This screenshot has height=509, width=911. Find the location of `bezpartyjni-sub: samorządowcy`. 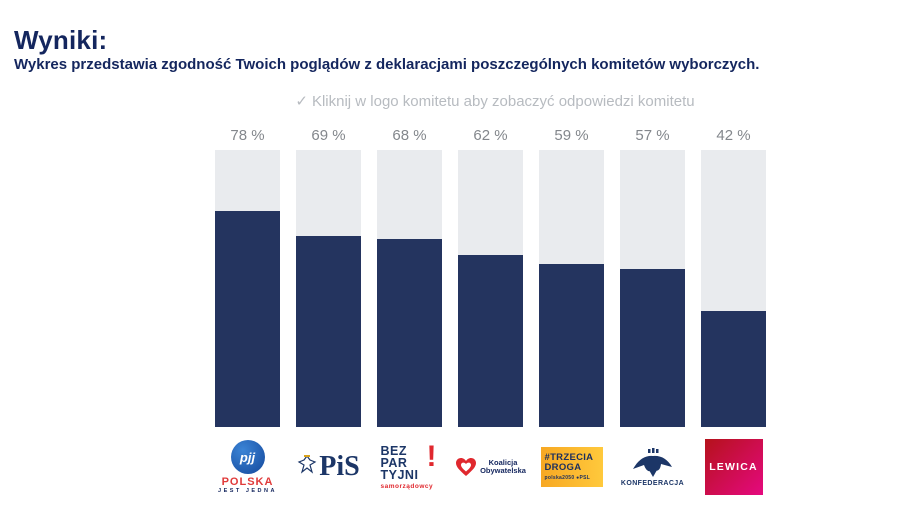

bezpartyjni-sub: samorządowcy is located at coordinates (407, 486).